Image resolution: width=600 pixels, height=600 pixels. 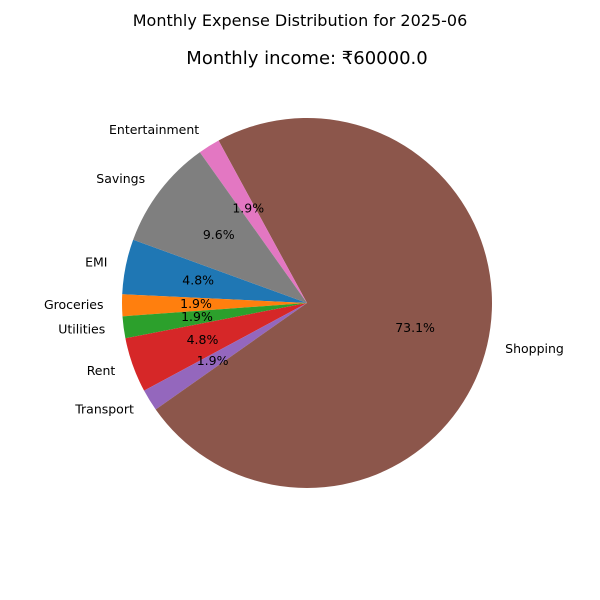 What do you see at coordinates (120, 178) in the screenshot?
I see `category-label-savings: Savings` at bounding box center [120, 178].